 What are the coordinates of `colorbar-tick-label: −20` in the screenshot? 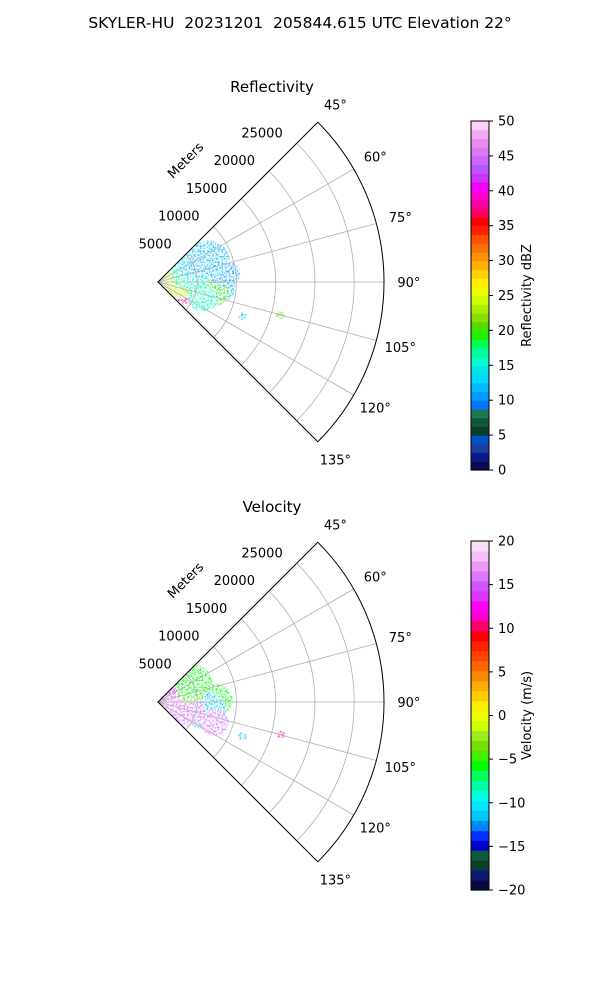 It's located at (511, 891).